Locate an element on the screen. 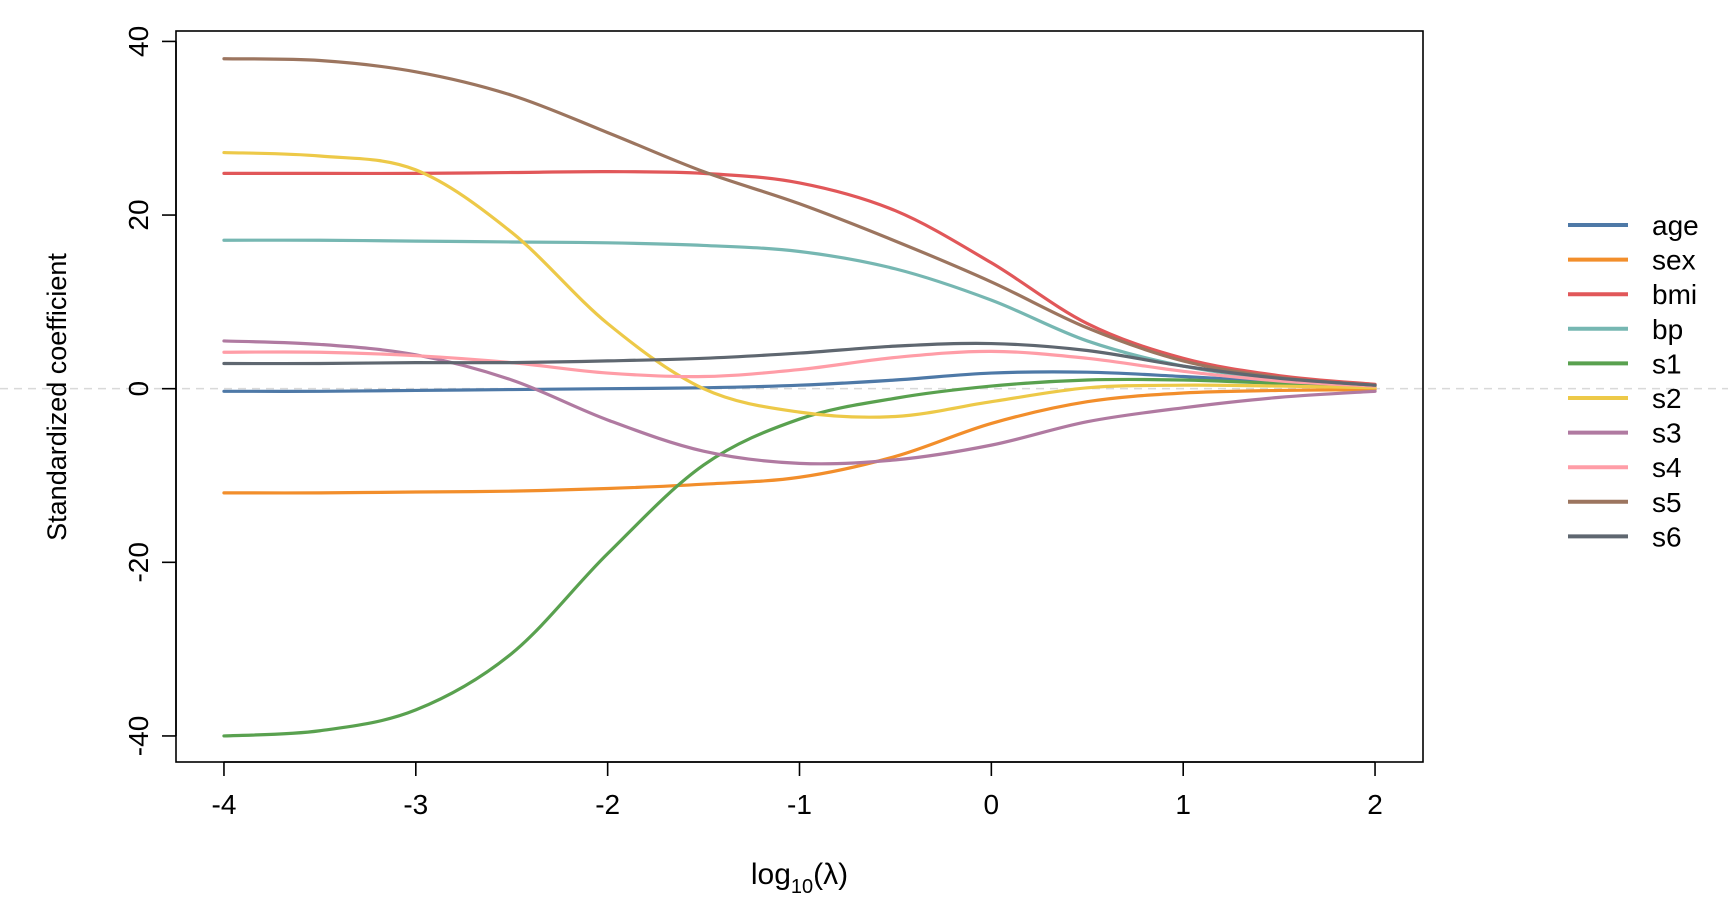 This screenshot has width=1728, height=921. x-tick-label: -1 is located at coordinates (799, 804).